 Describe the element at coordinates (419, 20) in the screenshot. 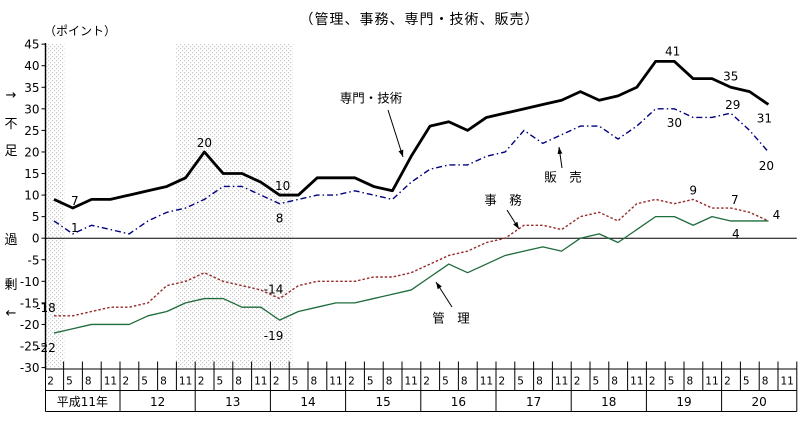

I see `chart-title: （管理、事務、専門・技術、販売）` at that location.